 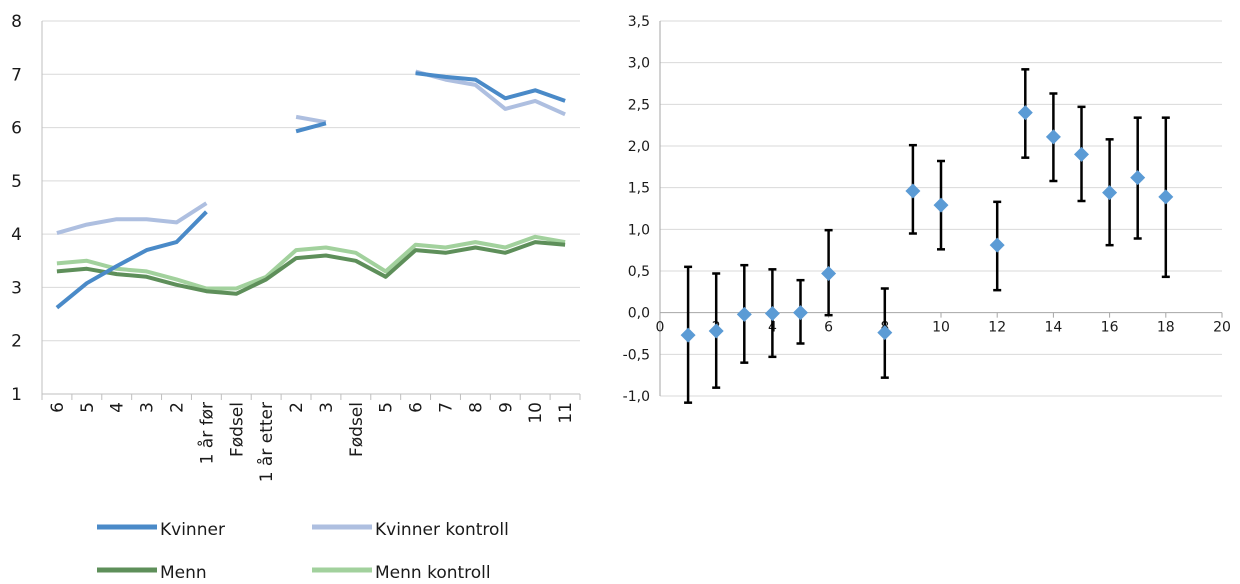 What do you see at coordinates (566, 413) in the screenshot?
I see `x-tick-label: 11` at bounding box center [566, 413].